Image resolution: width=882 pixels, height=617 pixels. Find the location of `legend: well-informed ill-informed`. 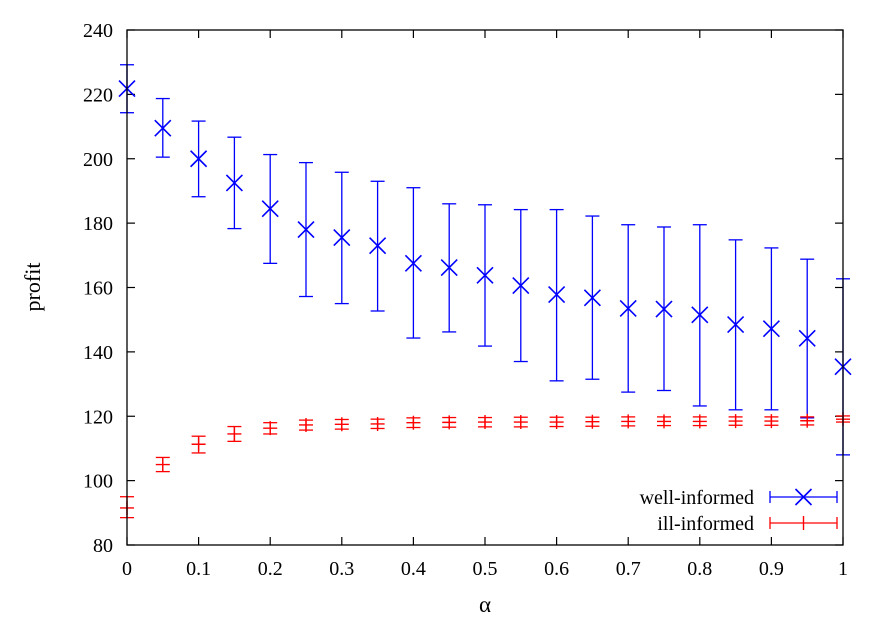

legend: well-informed ill-informed is located at coordinates (739, 511).